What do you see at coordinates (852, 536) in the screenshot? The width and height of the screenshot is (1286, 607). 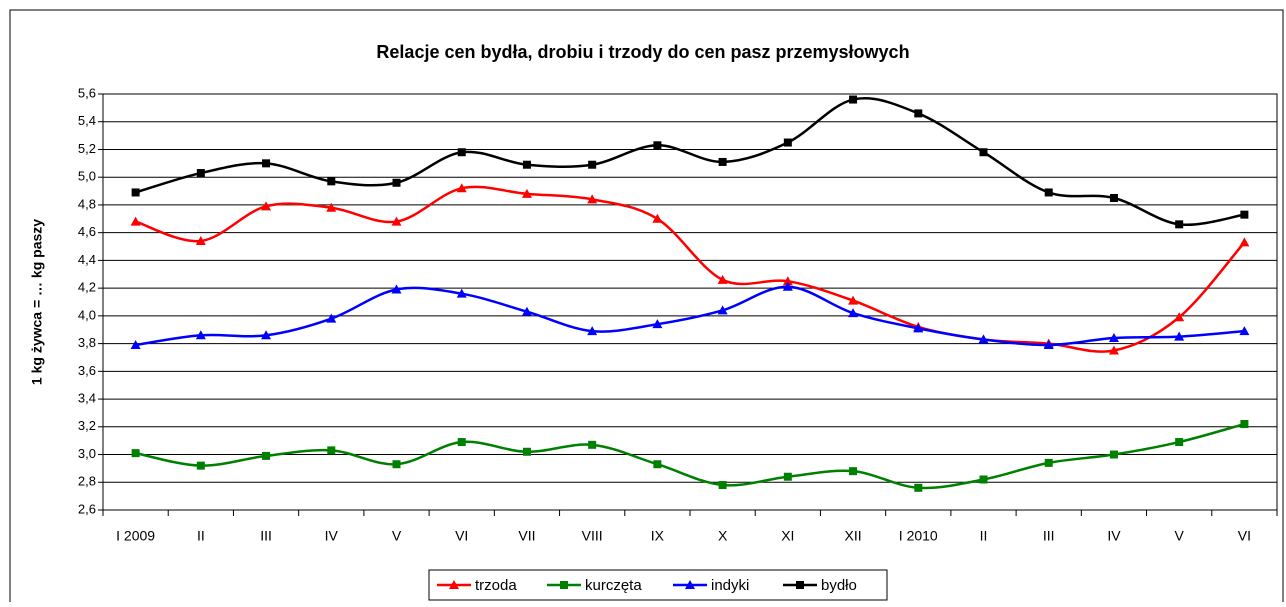 I see `x-tick-label: XII` at bounding box center [852, 536].